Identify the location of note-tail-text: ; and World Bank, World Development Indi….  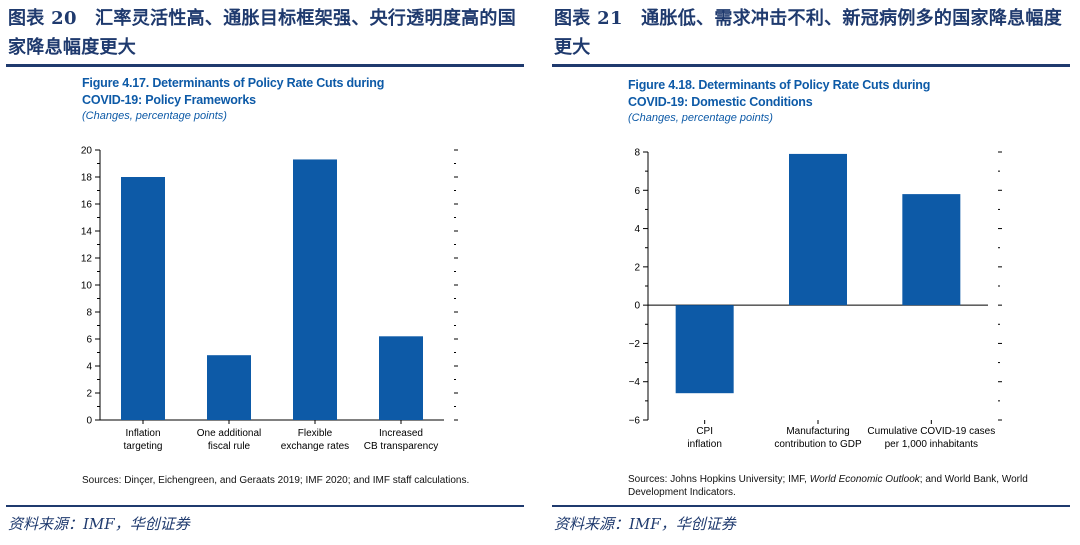
(828, 486).